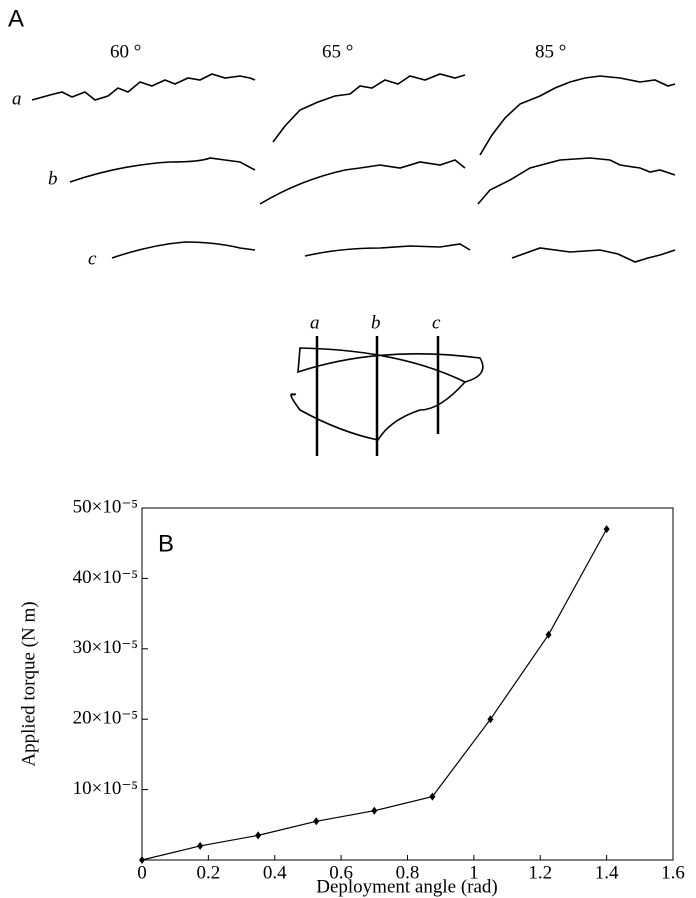 The width and height of the screenshot is (696, 898). Describe the element at coordinates (376, 322) in the screenshot. I see `section-label: b` at that location.